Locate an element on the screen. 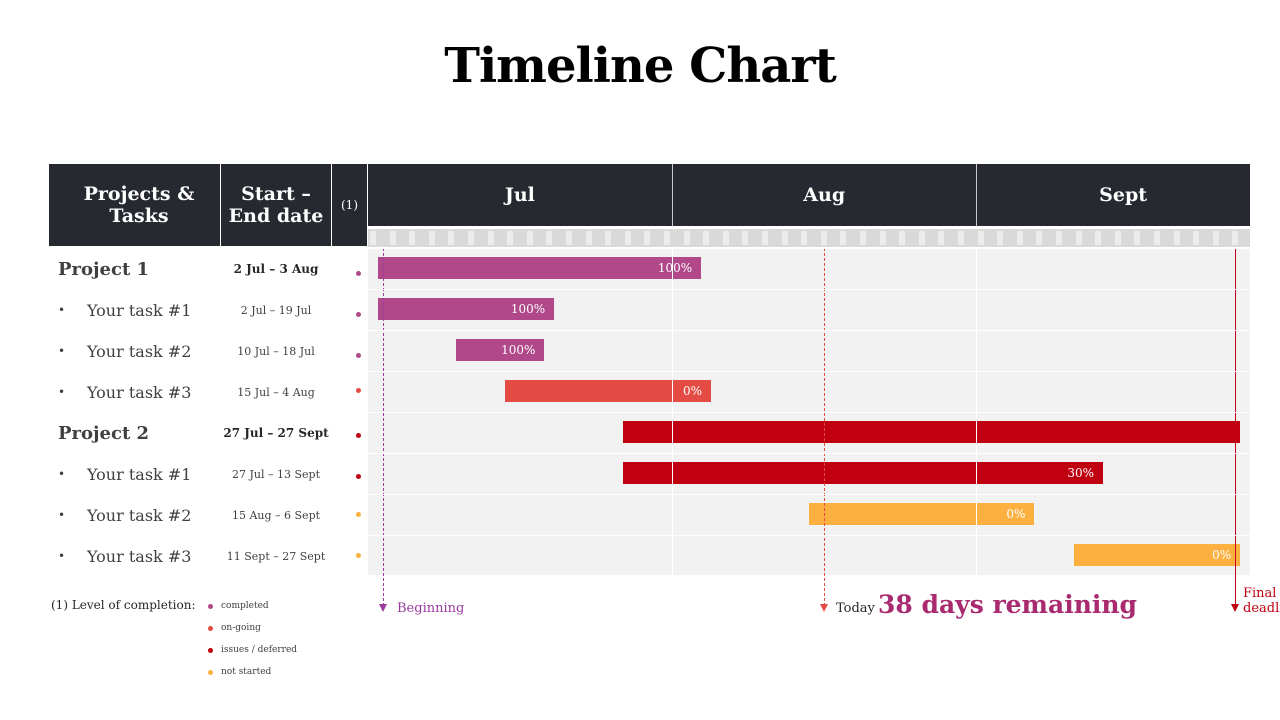 The image size is (1280, 720). days-remaining-text: 38 days remaining is located at coordinates (1008, 604).